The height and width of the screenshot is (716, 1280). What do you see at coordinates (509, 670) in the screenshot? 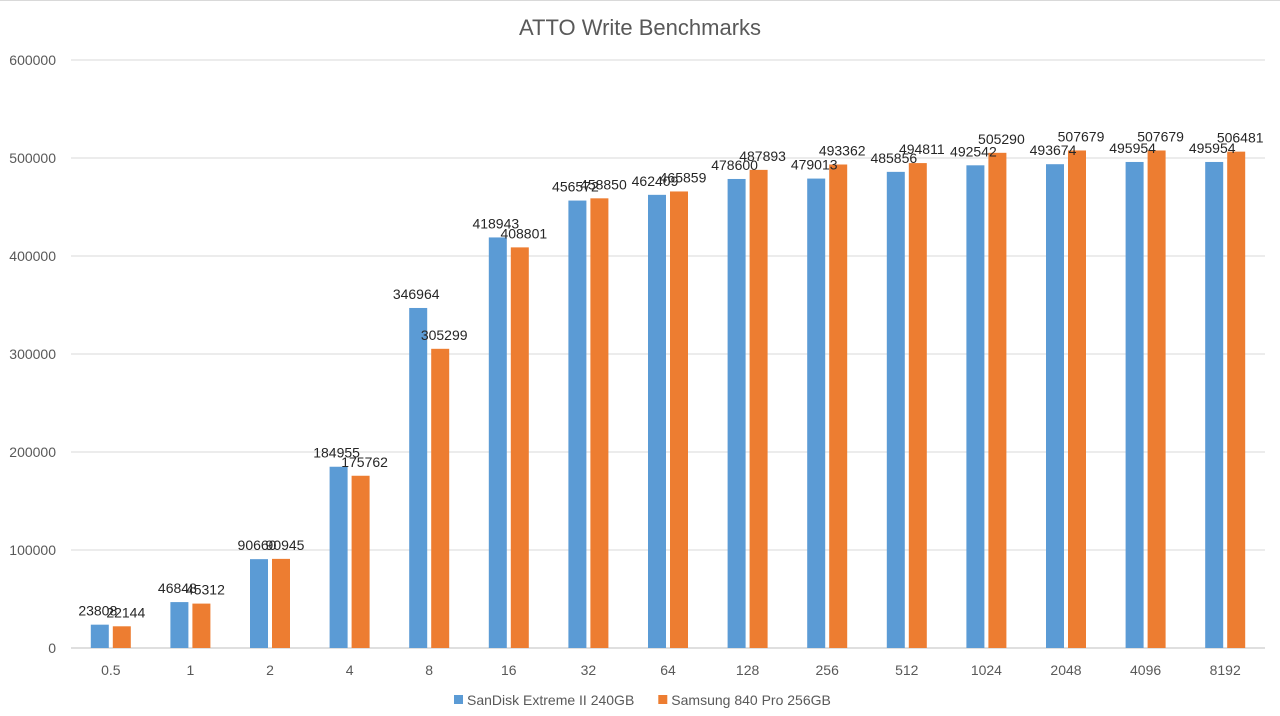
I see `x-tick-label: 16` at bounding box center [509, 670].